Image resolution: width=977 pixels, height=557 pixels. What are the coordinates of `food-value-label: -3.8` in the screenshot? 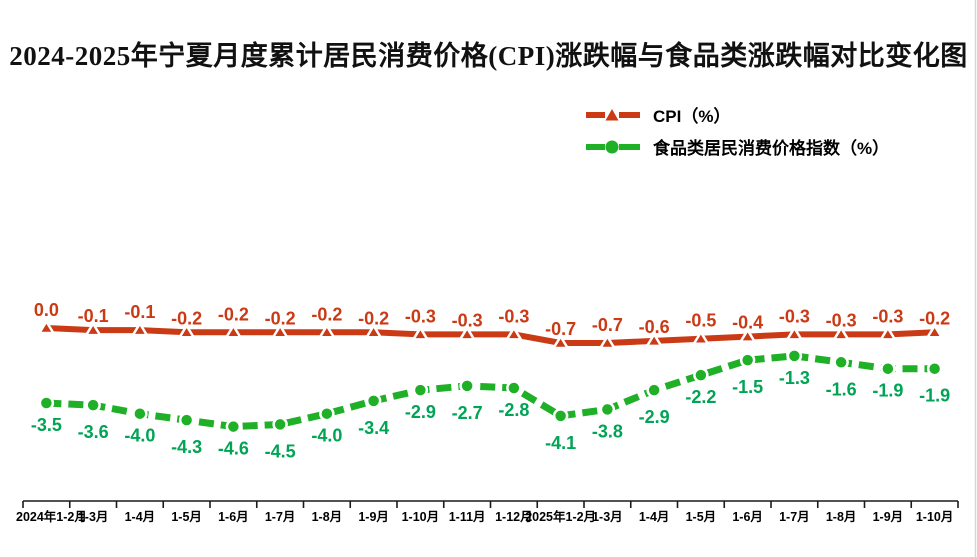 It's located at (607, 431).